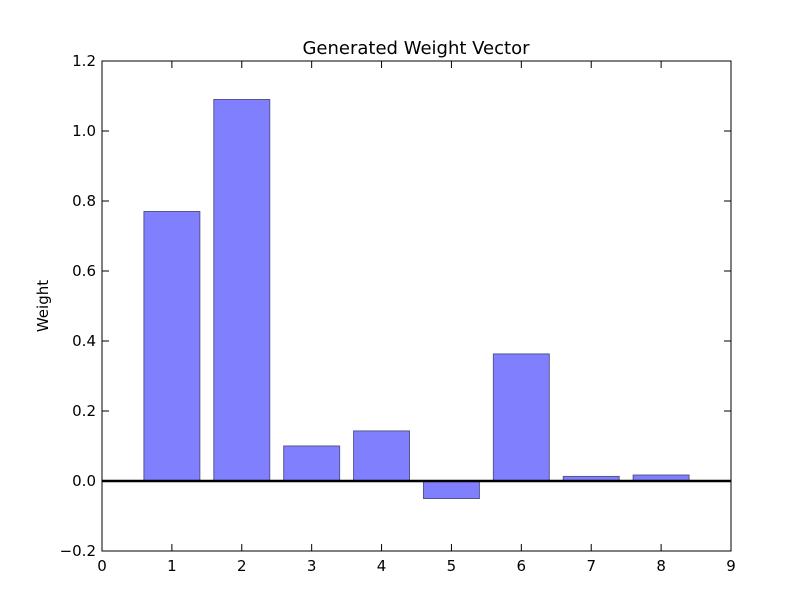 The height and width of the screenshot is (612, 812). I want to click on x-tick-label: 0, so click(102, 566).